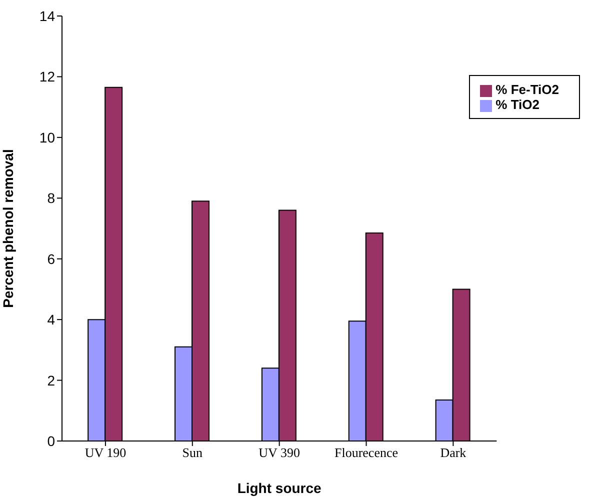 The height and width of the screenshot is (501, 610). I want to click on y-tick-label: 8, so click(51, 198).